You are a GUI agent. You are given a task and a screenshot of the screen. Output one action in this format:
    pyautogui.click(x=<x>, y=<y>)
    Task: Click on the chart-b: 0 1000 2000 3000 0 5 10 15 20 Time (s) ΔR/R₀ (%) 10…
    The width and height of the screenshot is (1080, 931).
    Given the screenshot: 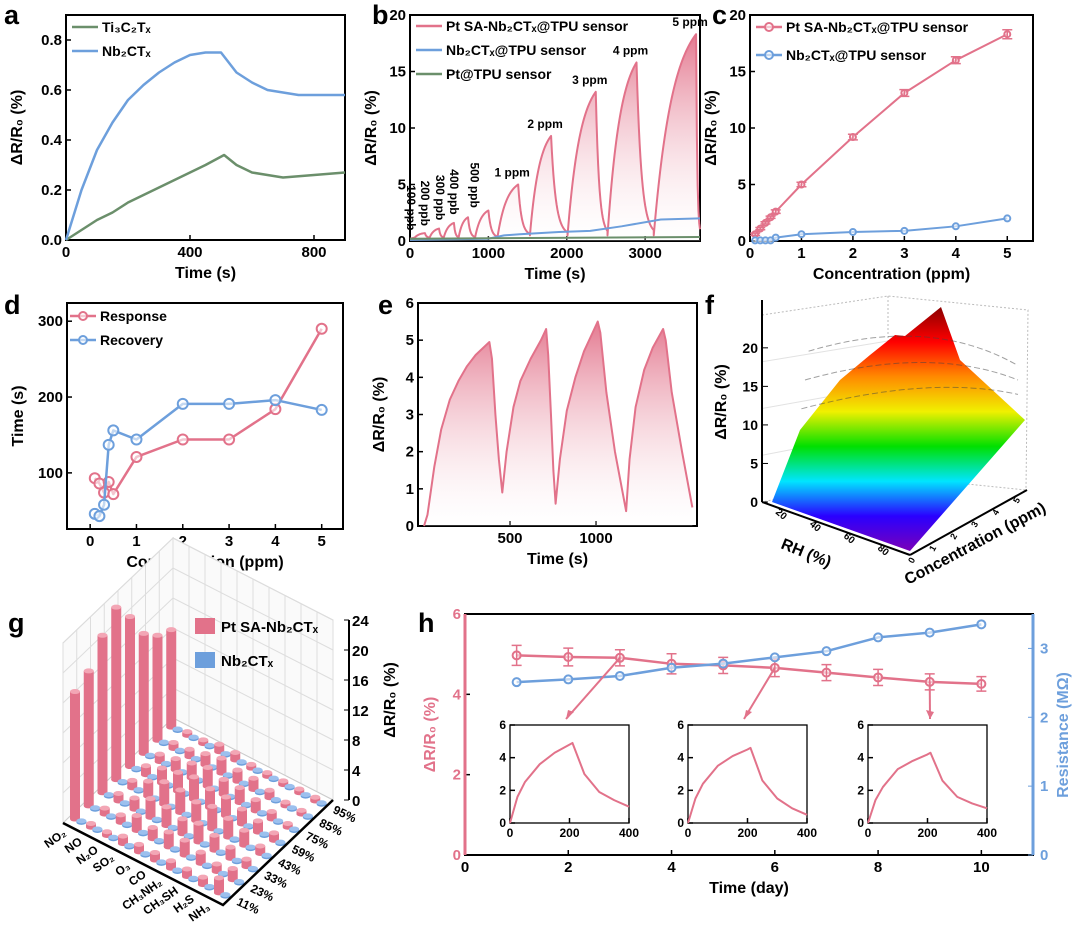 What is the action you would take?
    pyautogui.click(x=535, y=145)
    